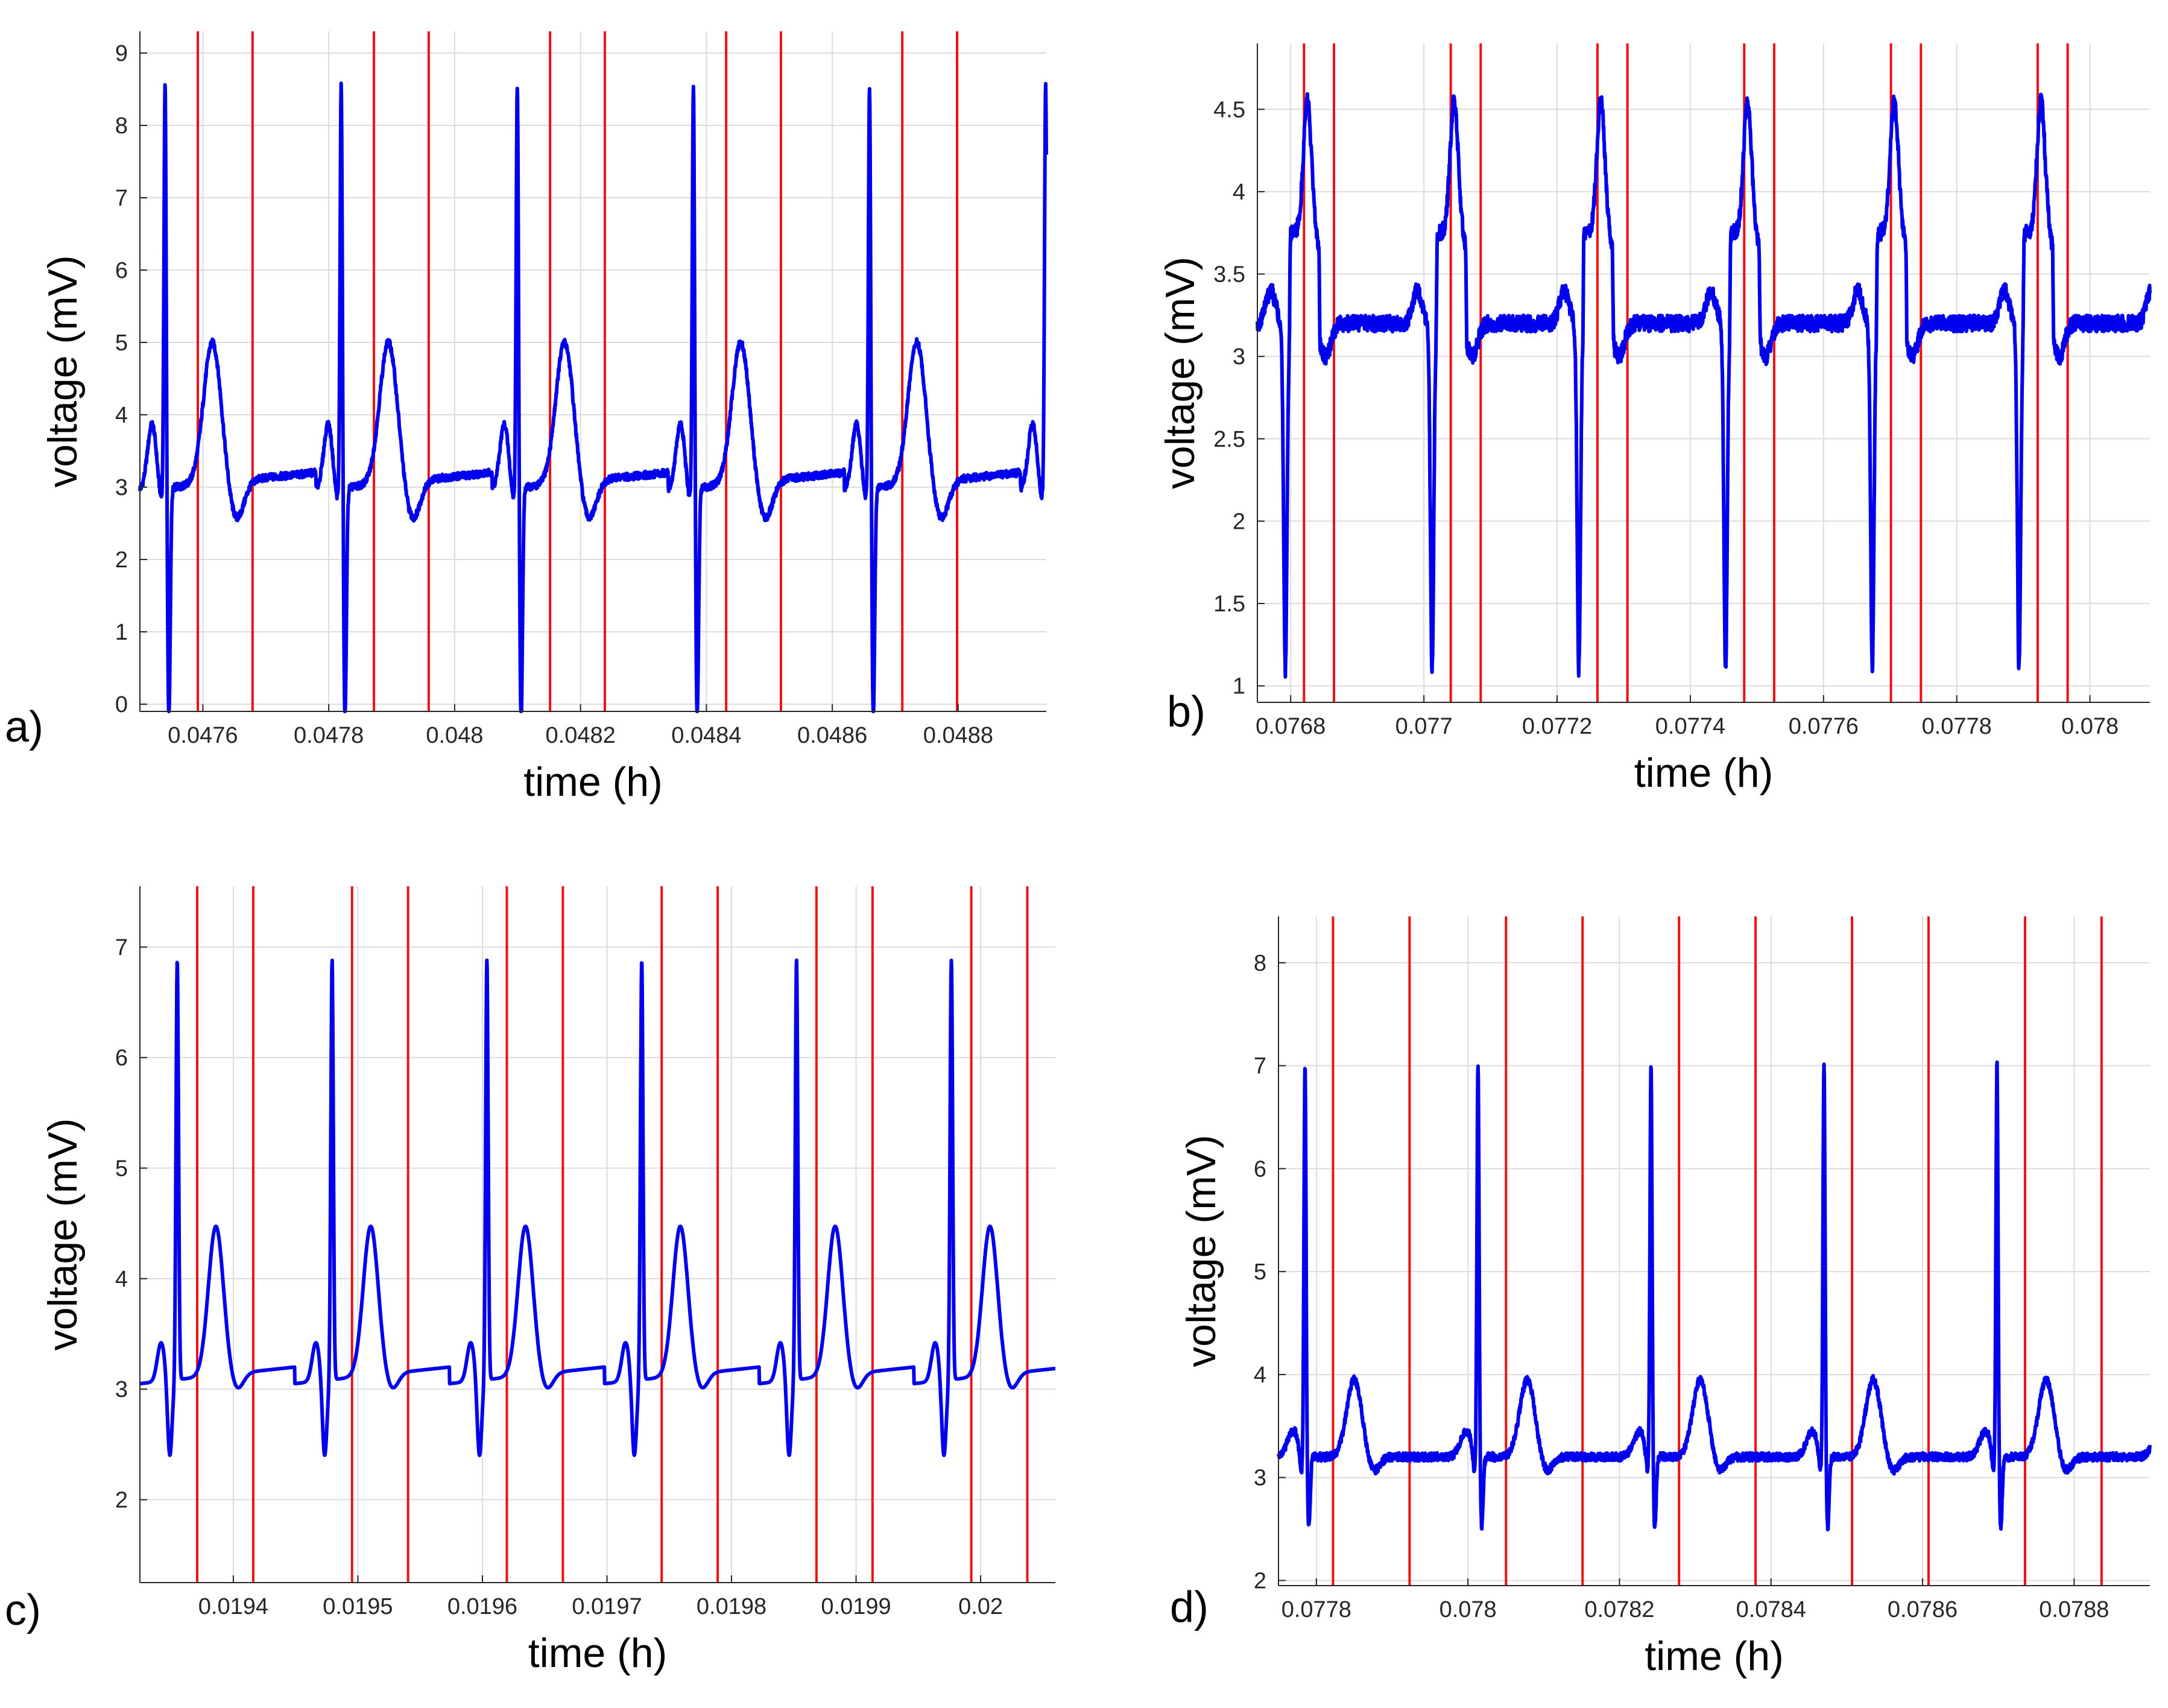  What do you see at coordinates (981, 1606) in the screenshot?
I see `x-tick-label: 0.02` at bounding box center [981, 1606].